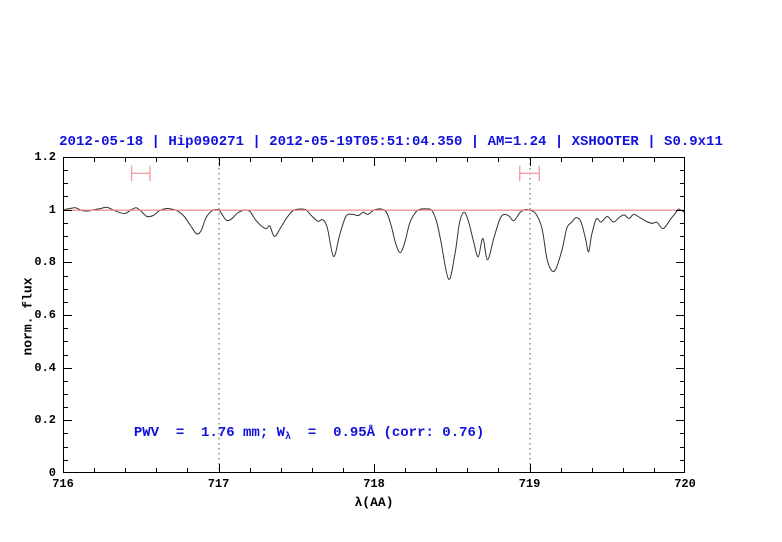  Describe the element at coordinates (388, 433) in the screenshot. I see `pwv-annotation-text-rest: = 0.95Å (corr: 0.76)` at that location.